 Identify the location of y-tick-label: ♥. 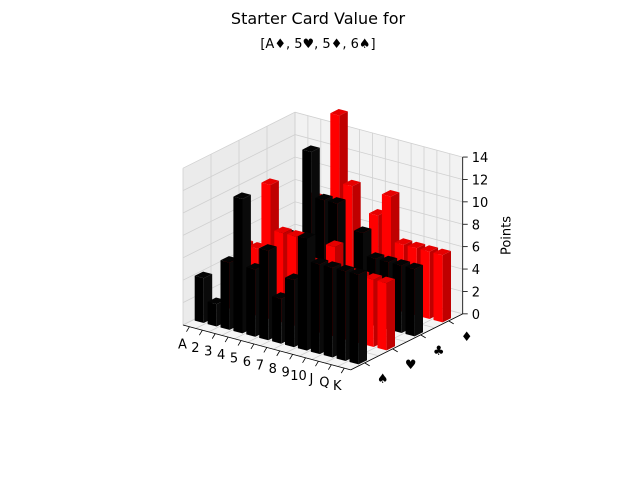
(411, 365).